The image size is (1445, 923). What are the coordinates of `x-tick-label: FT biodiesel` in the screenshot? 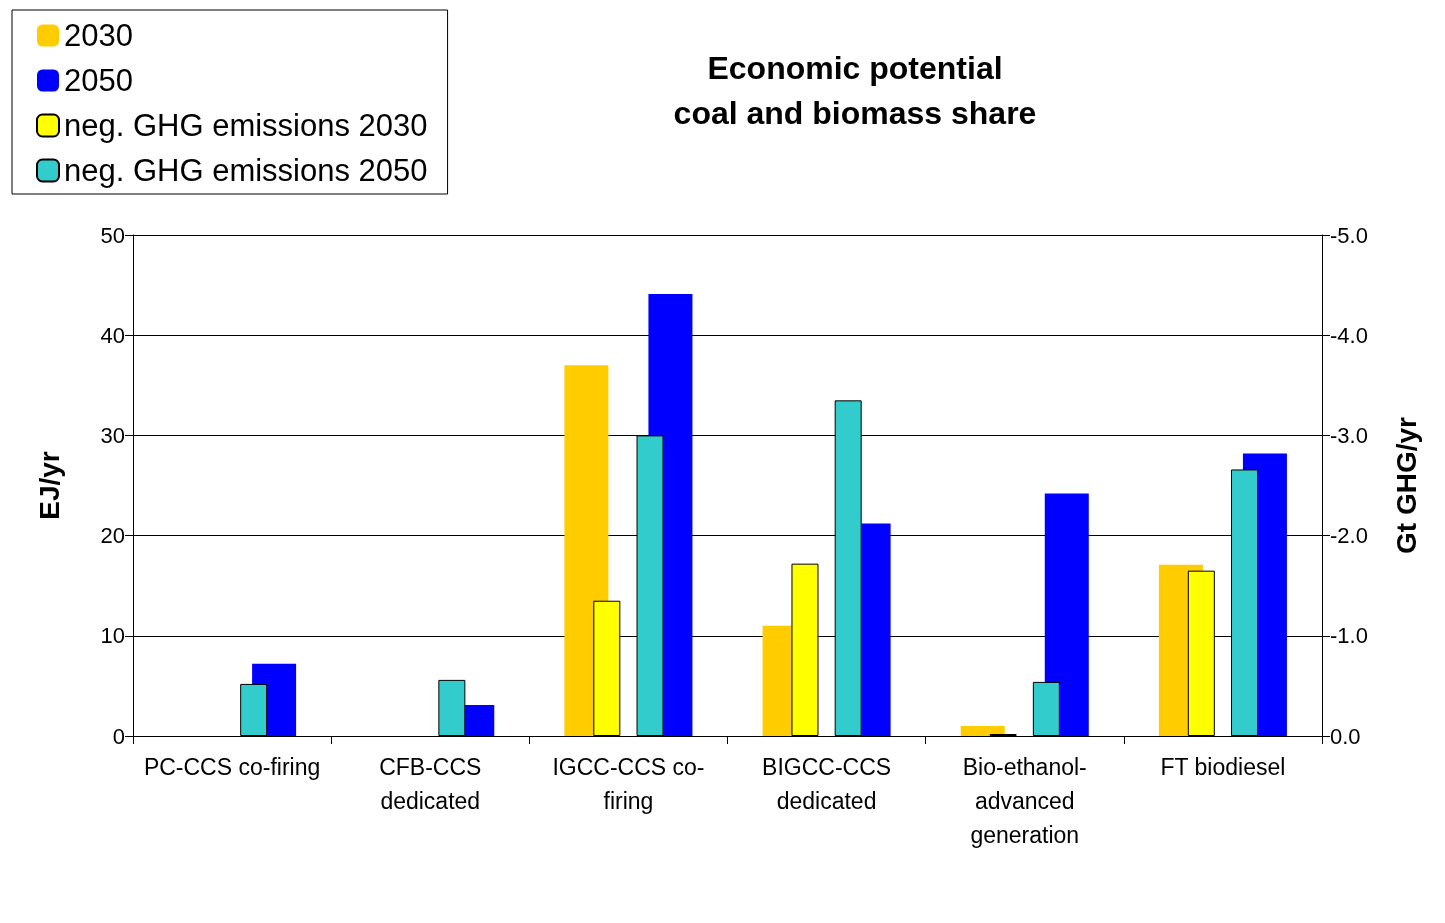 It's located at (1223, 767).